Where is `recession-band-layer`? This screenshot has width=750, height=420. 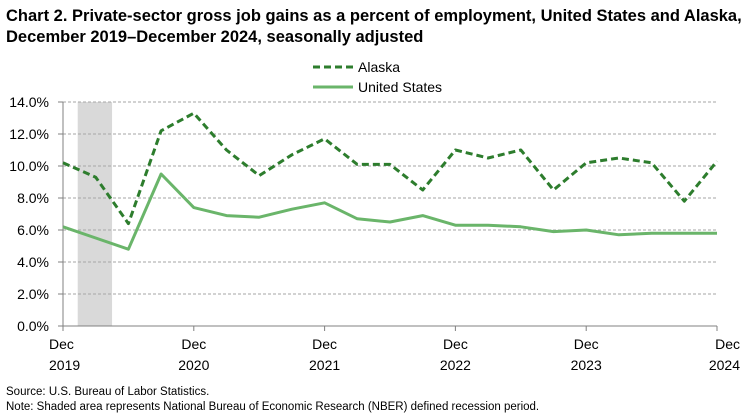 recession-band-layer is located at coordinates (95, 214).